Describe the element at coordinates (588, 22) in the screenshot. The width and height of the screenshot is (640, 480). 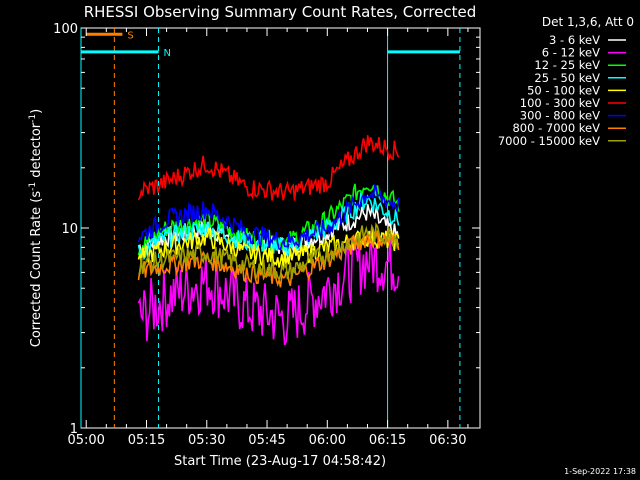
I see `legend-title: Det 1,3,6, Att 0` at that location.